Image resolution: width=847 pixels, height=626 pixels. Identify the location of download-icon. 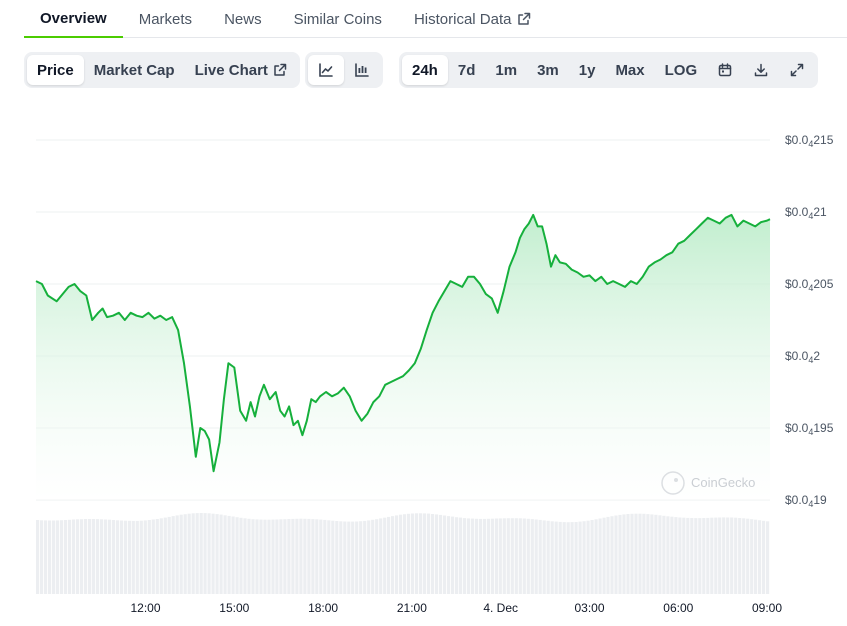
(761, 70).